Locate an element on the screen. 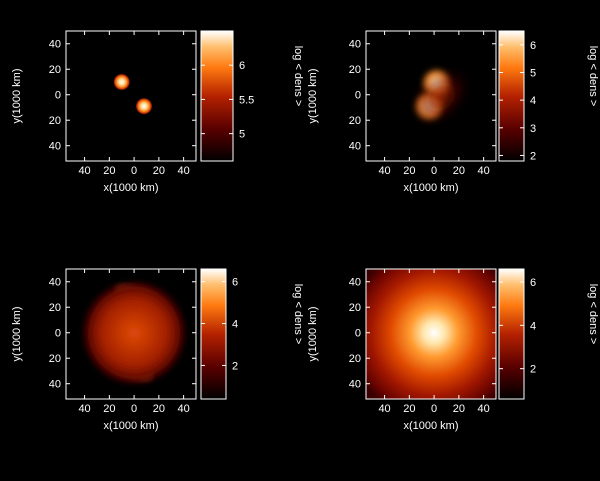 Image resolution: width=600 pixels, height=481 pixels. map-background is located at coordinates (131, 96).